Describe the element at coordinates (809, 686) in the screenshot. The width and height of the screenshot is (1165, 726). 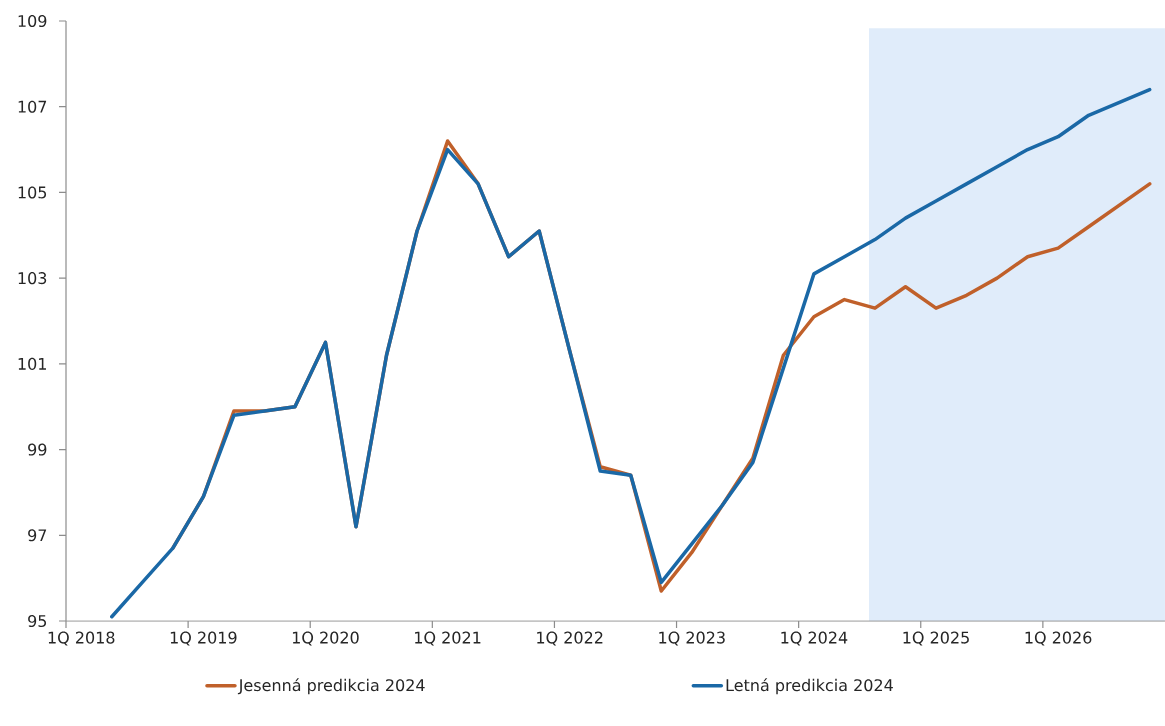
I see `legend-label: Letná predikcia 2024` at that location.